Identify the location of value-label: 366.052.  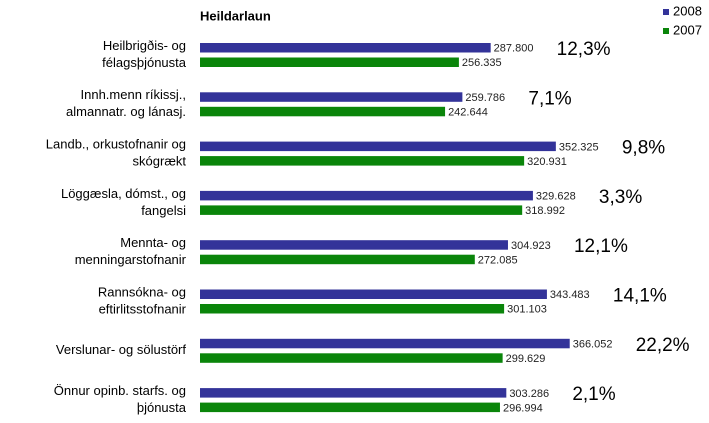
(593, 344).